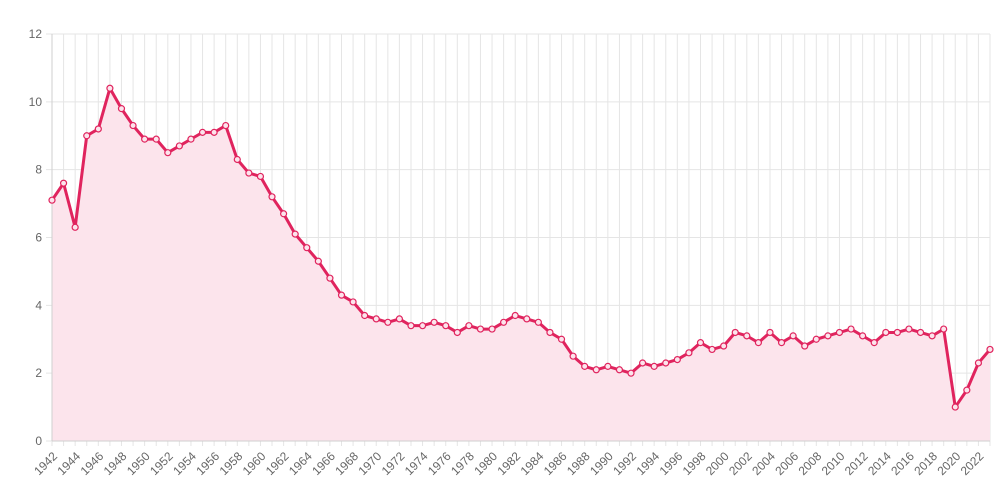 The image size is (1000, 500). What do you see at coordinates (416, 463) in the screenshot?
I see `x-tick-label: 1974` at bounding box center [416, 463].